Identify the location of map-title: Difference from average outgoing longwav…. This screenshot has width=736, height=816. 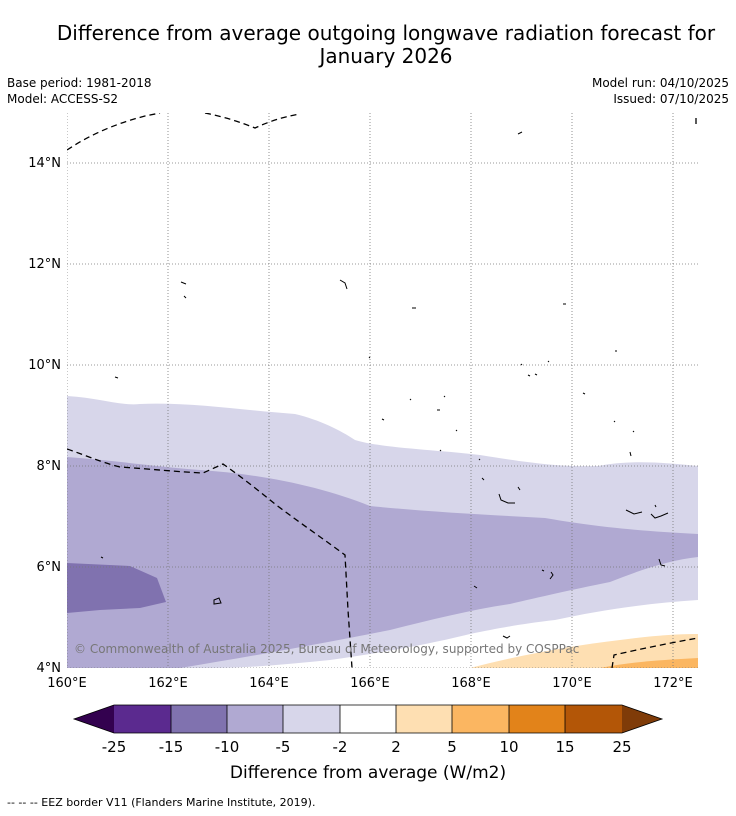
(368, 45).